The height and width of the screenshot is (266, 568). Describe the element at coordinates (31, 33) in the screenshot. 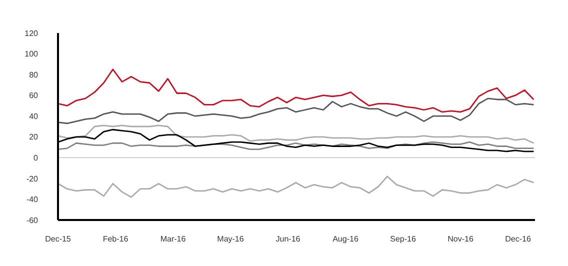

I see `y-tick-label: 120` at that location.